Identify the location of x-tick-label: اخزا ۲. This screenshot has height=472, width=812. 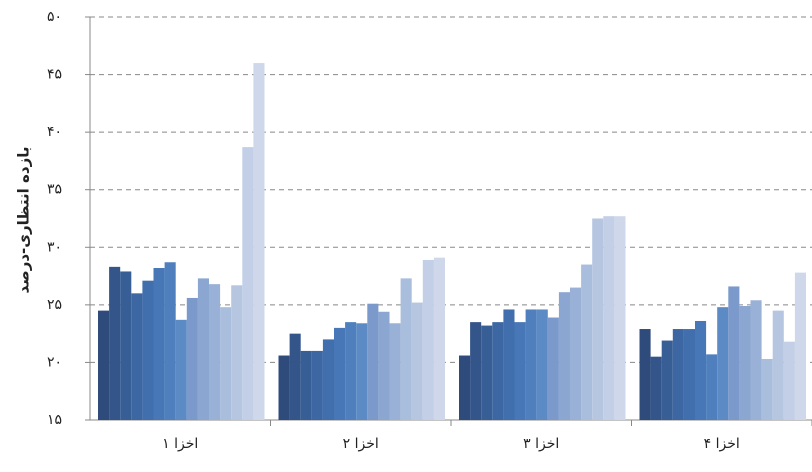
(361, 444).